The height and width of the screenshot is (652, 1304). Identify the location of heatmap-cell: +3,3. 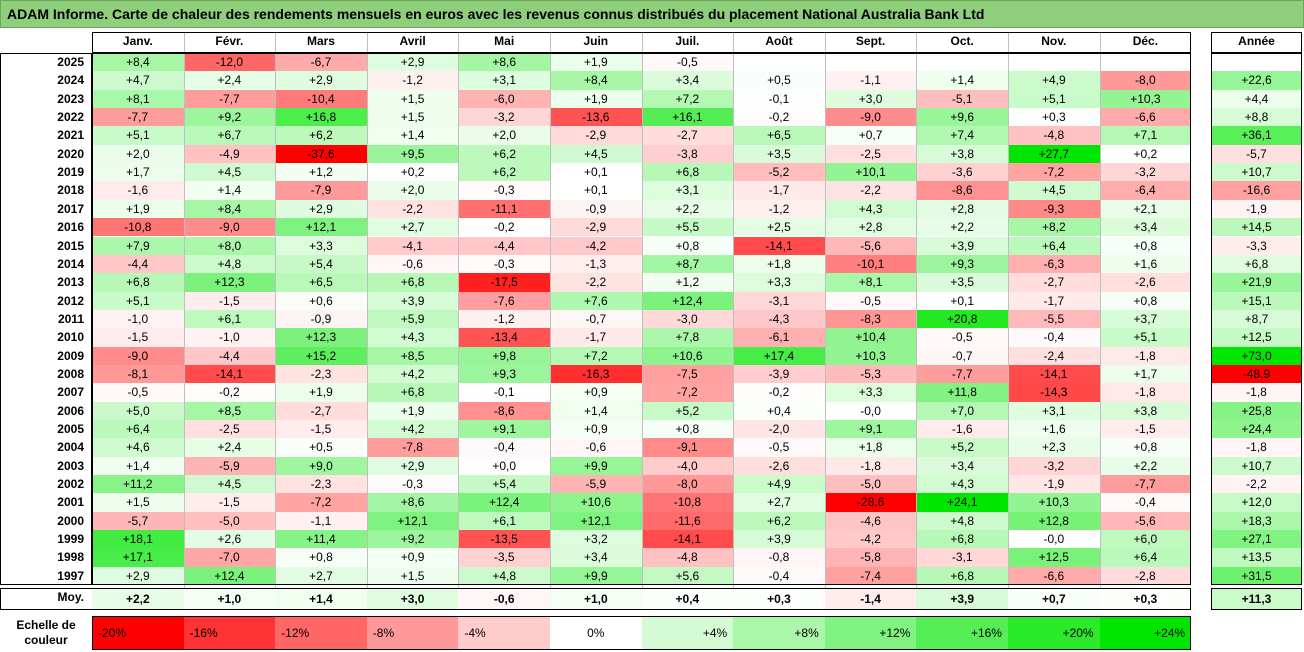
(779, 282).